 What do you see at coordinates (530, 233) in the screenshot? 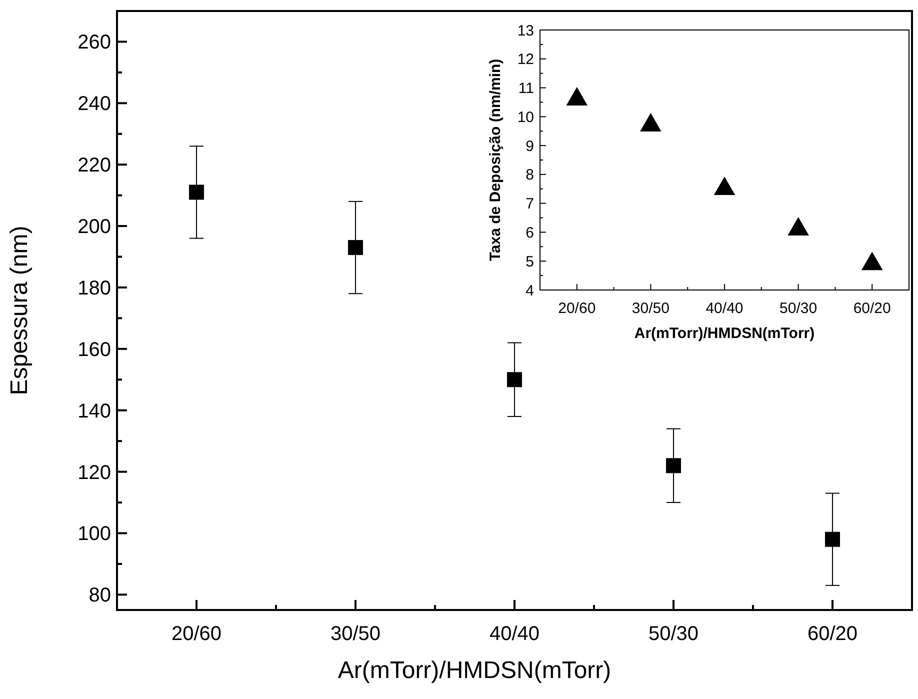
I see `y-tick-label: 6` at bounding box center [530, 233].